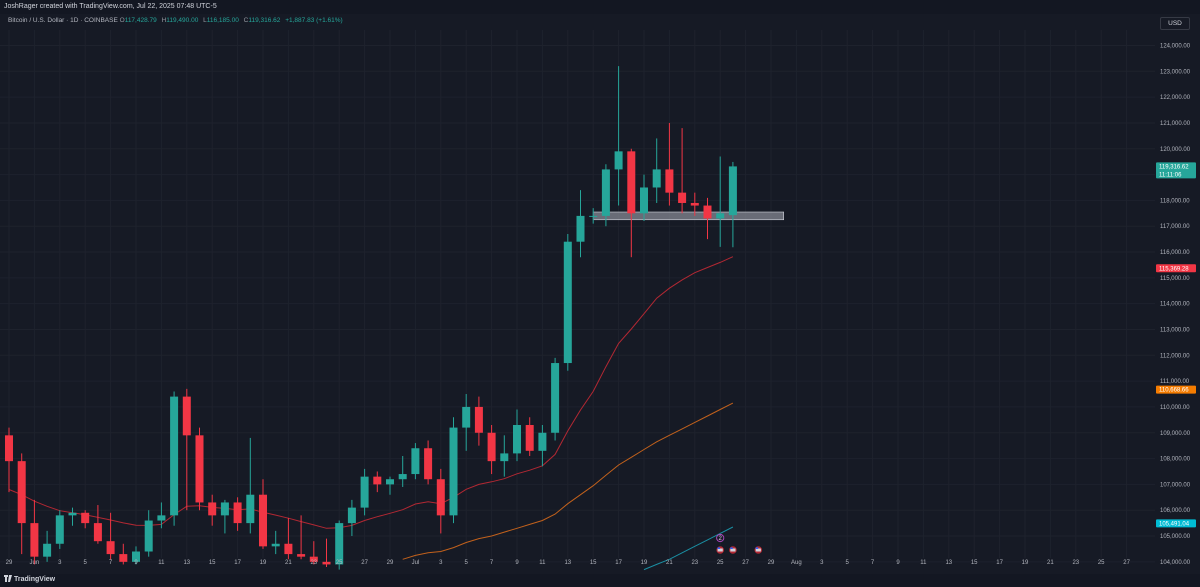  What do you see at coordinates (1175, 46) in the screenshot?
I see `y-tick-label: 124,000.00` at bounding box center [1175, 46].